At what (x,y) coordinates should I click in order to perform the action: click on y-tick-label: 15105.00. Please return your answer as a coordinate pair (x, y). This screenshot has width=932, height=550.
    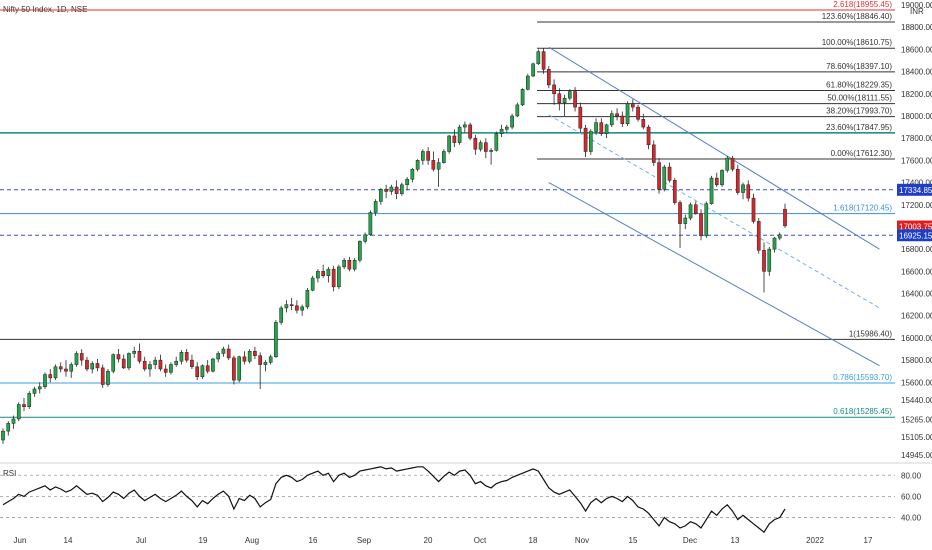
    Looking at the image, I should click on (916, 437).